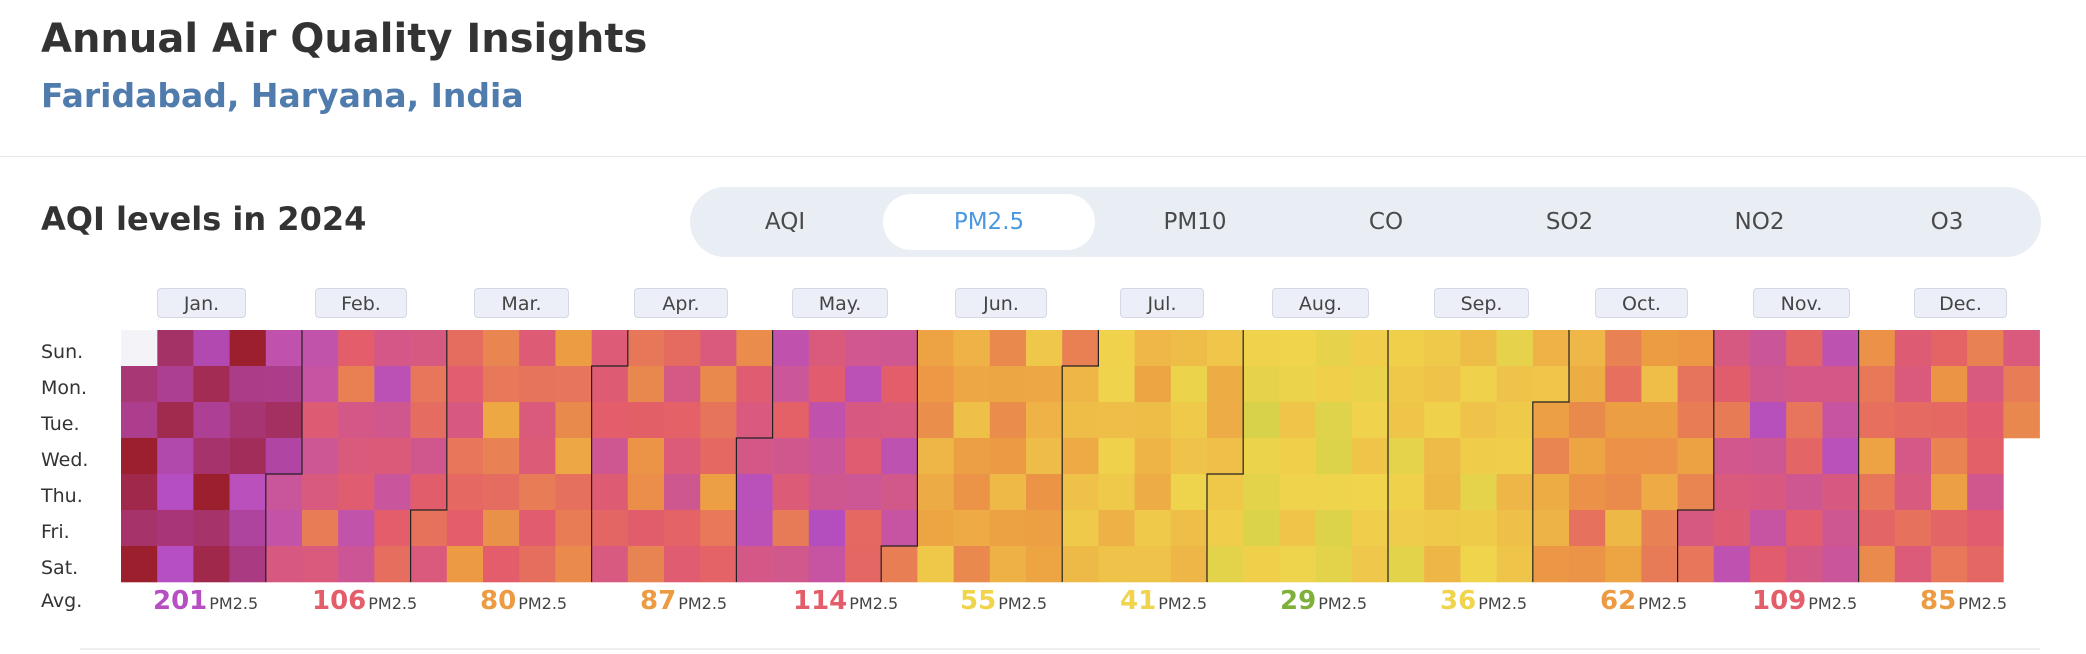 Image resolution: width=2086 pixels, height=654 pixels. Describe the element at coordinates (1060, 649) in the screenshot. I see `bottom-divider` at that location.